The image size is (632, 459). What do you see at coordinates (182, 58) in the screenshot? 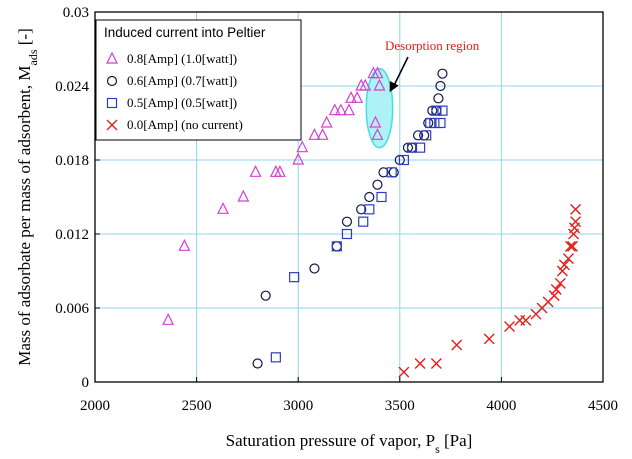
I see `legend-label: 0.8[Amp] (1.0[watt])` at bounding box center [182, 58].